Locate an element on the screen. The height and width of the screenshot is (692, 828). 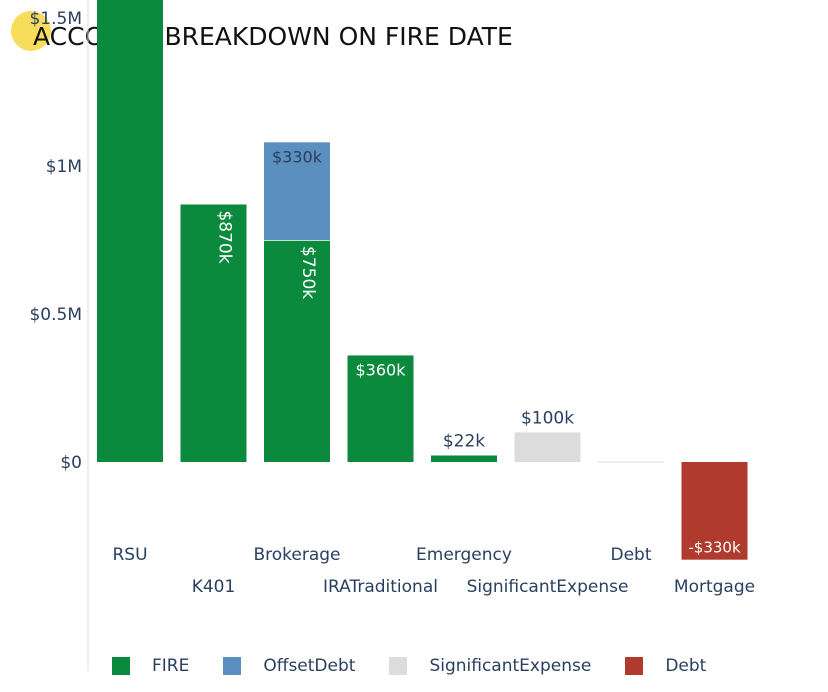
x-tick-label: IRATraditional is located at coordinates (380, 587).